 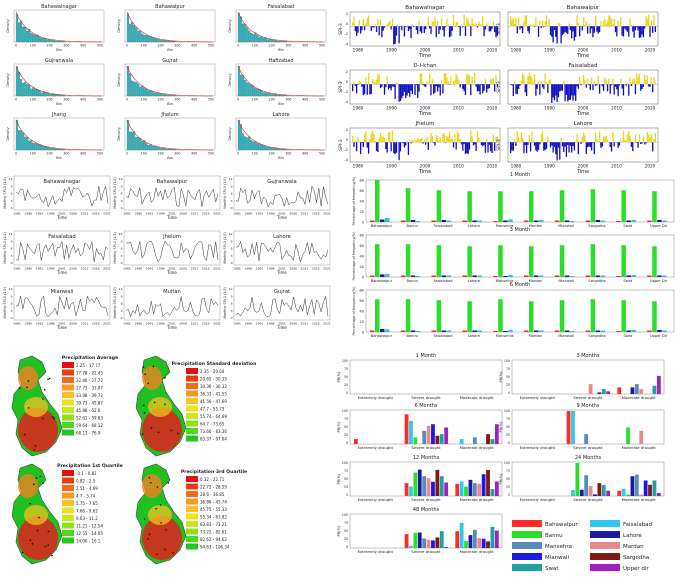 I want to click on monthly-xlabel: Time, so click(x=171, y=272).